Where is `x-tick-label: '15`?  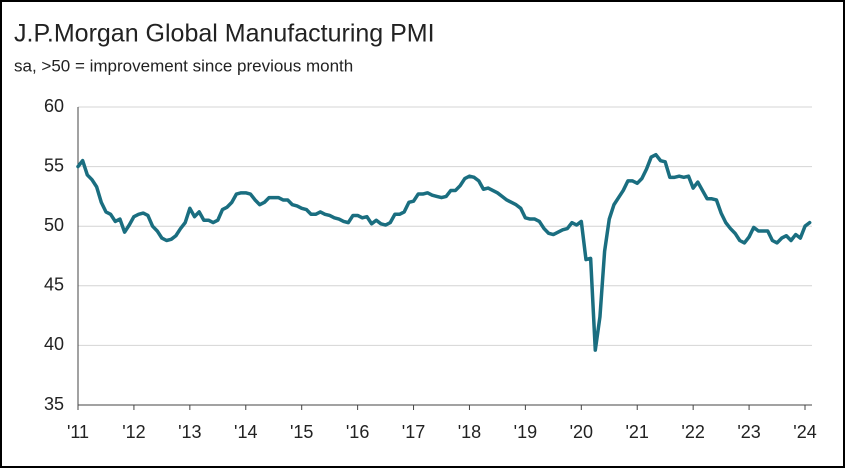 x-tick-label: '15 is located at coordinates (301, 432).